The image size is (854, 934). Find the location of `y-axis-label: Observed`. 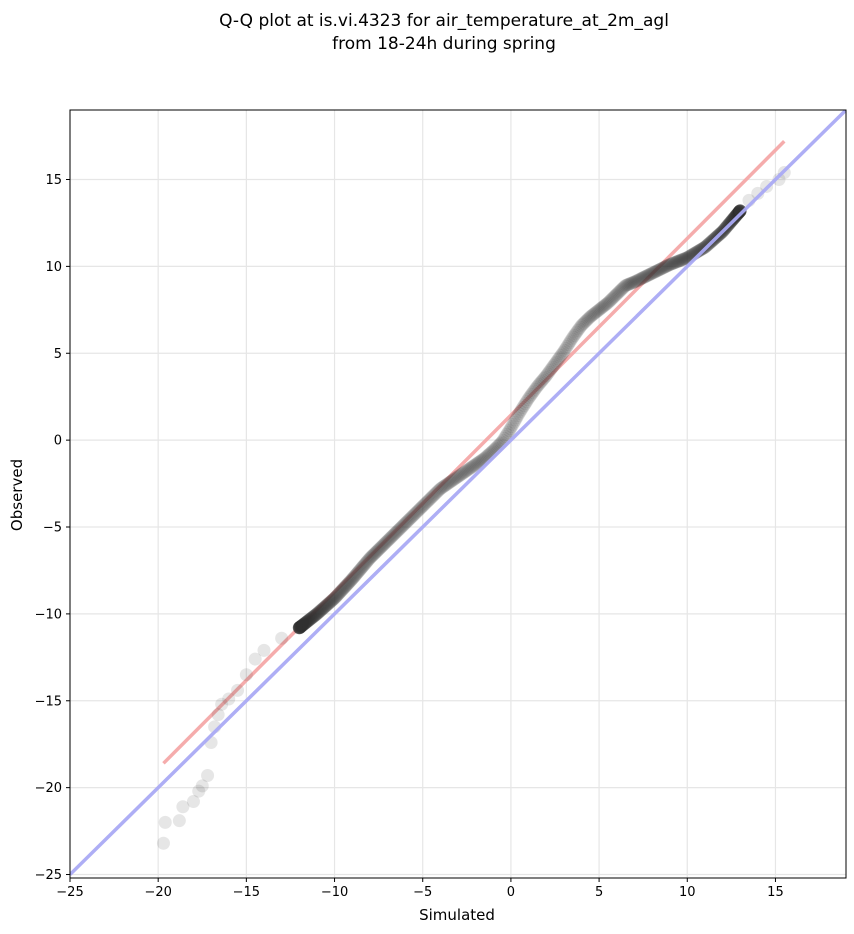

y-axis-label: Observed is located at coordinates (17, 495).